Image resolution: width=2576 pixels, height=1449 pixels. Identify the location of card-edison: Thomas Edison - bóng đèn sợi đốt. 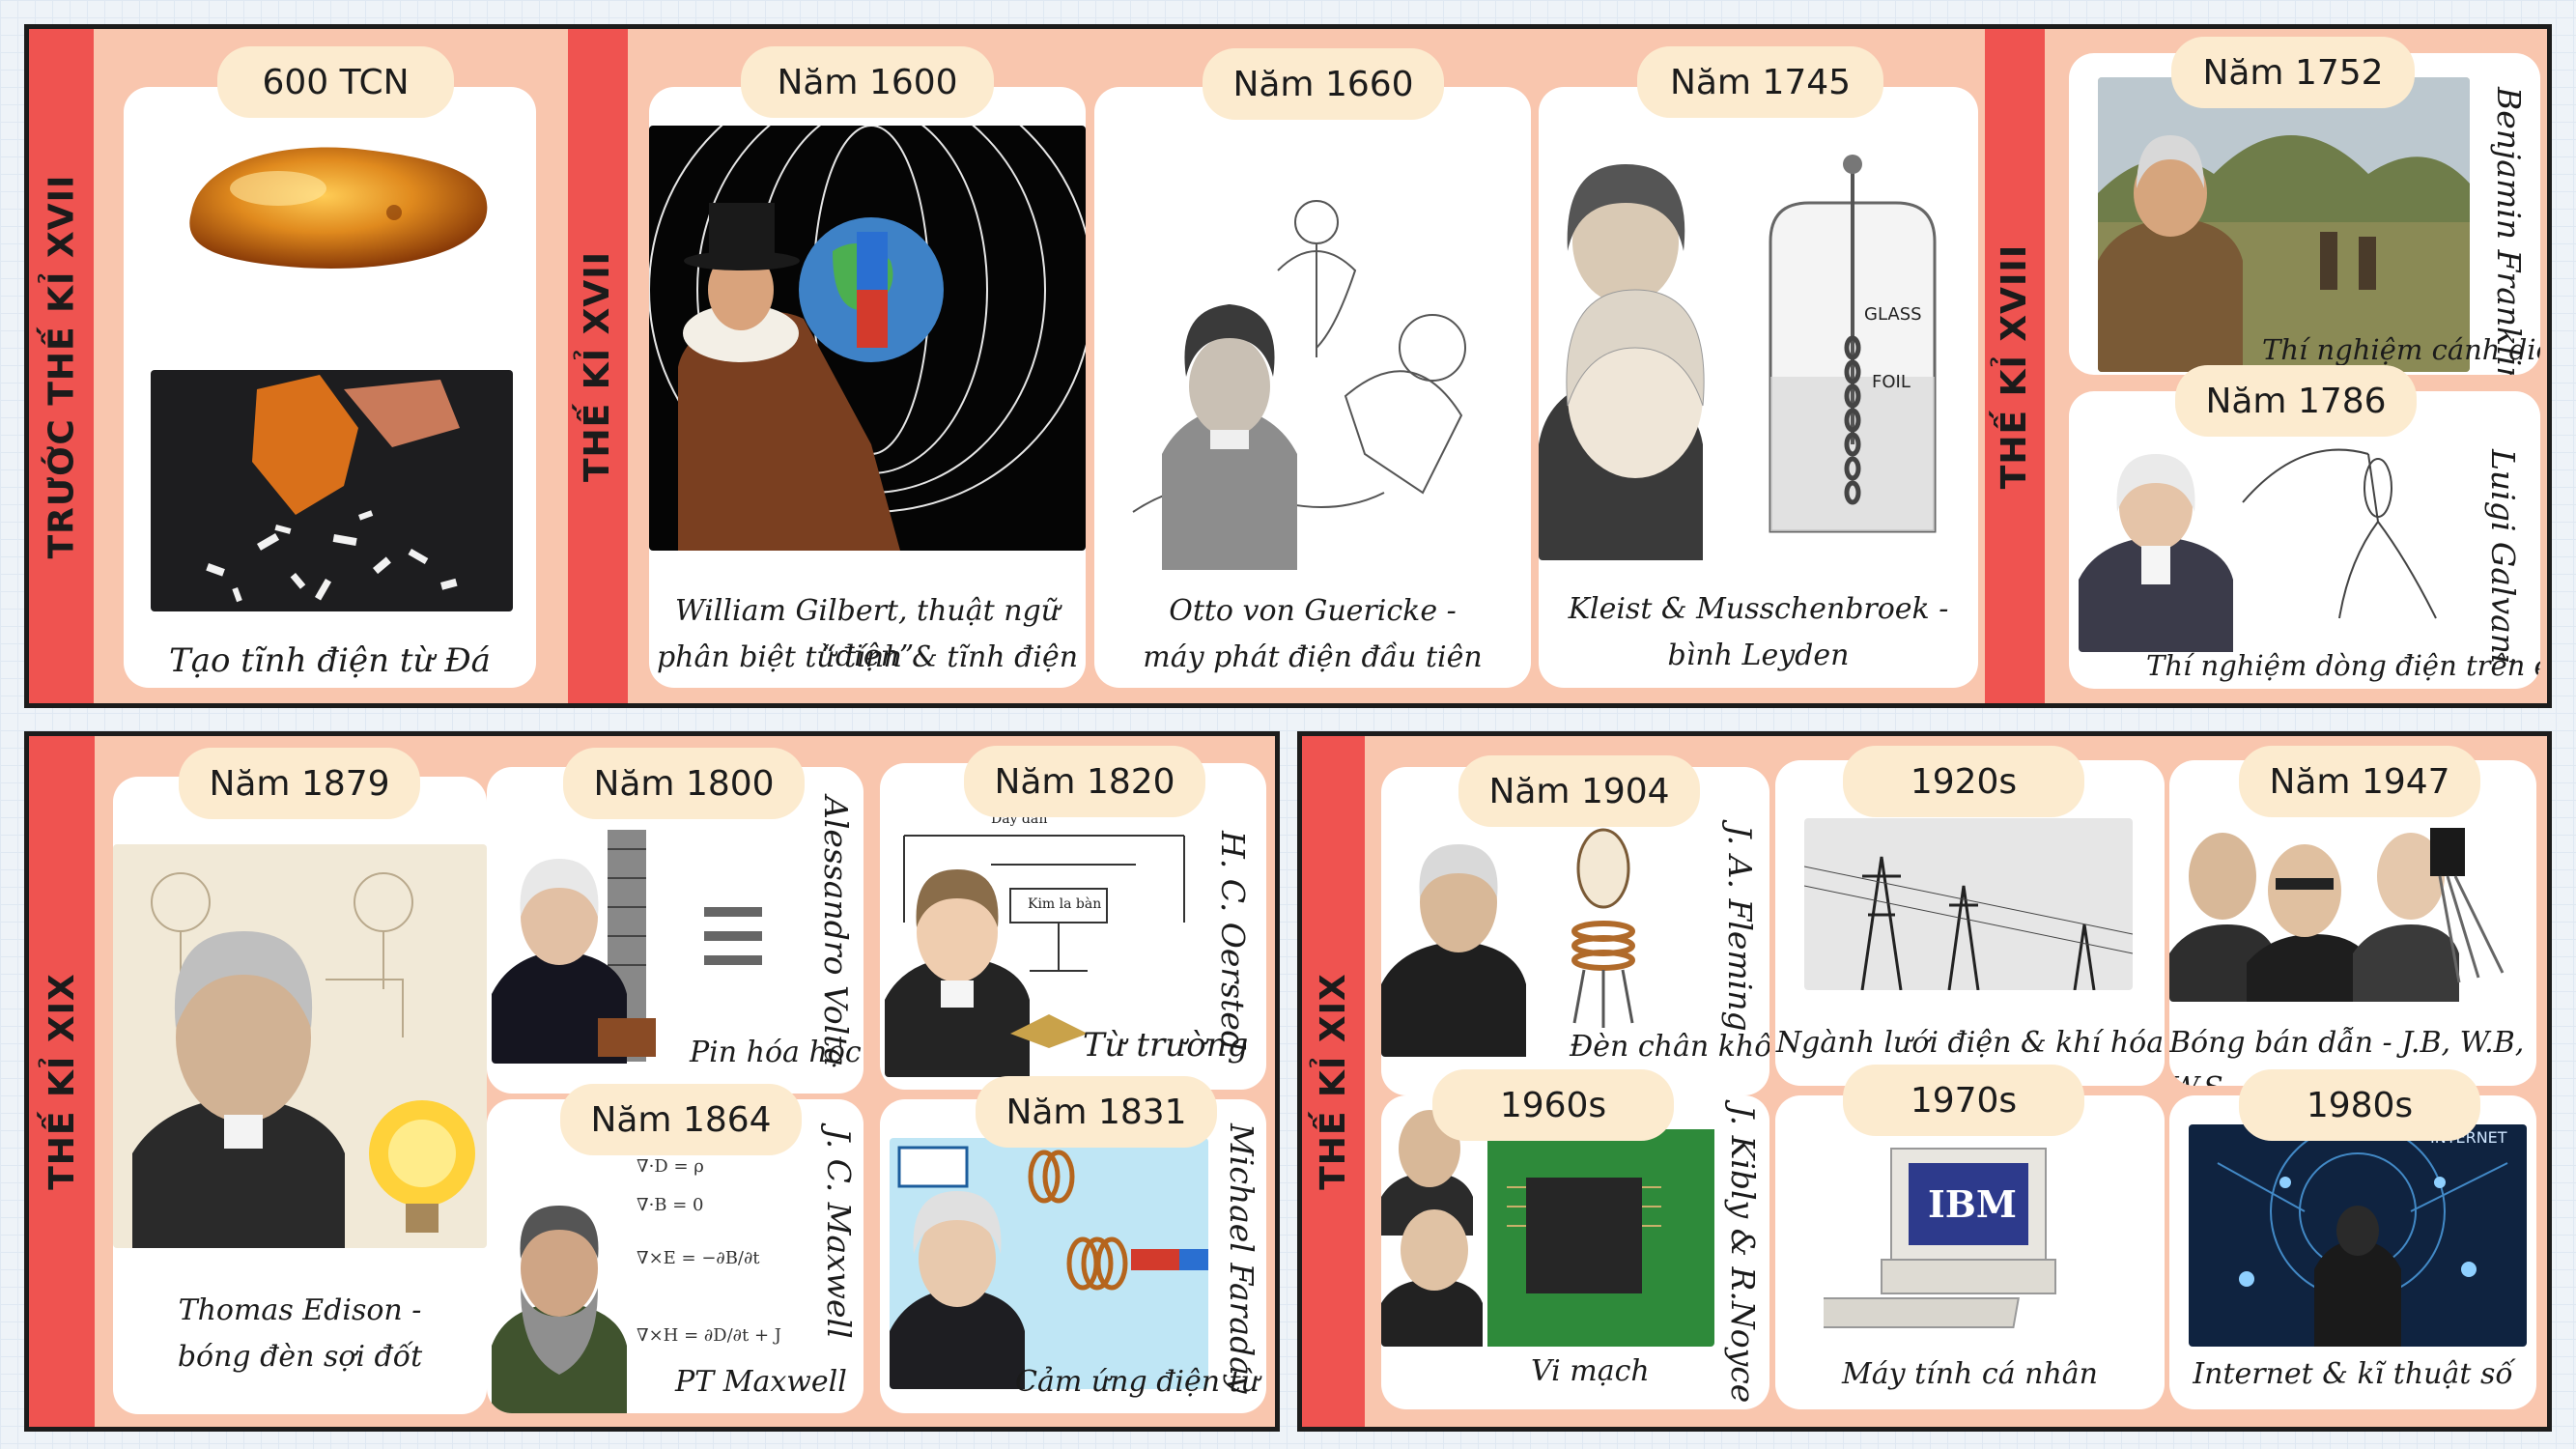
(300, 1095).